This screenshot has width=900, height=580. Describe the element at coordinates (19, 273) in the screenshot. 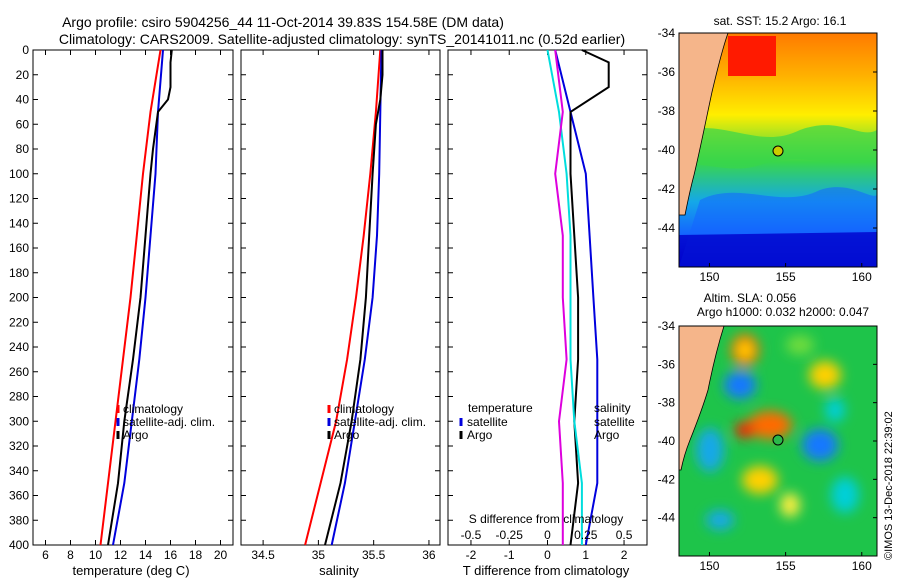

I see `depth-tick-label: 180` at that location.